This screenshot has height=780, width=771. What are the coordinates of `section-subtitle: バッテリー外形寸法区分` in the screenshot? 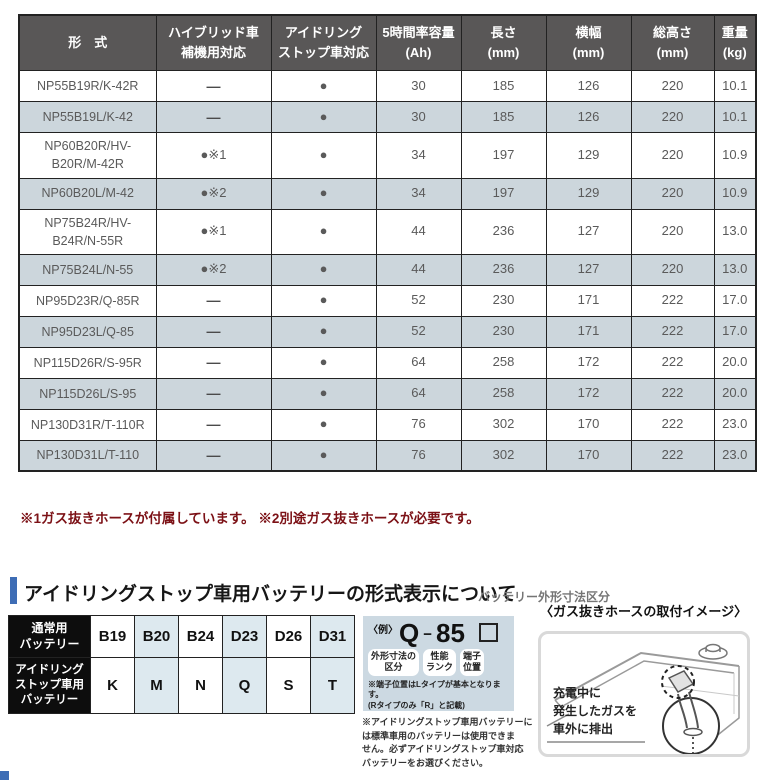 It's located at (544, 597).